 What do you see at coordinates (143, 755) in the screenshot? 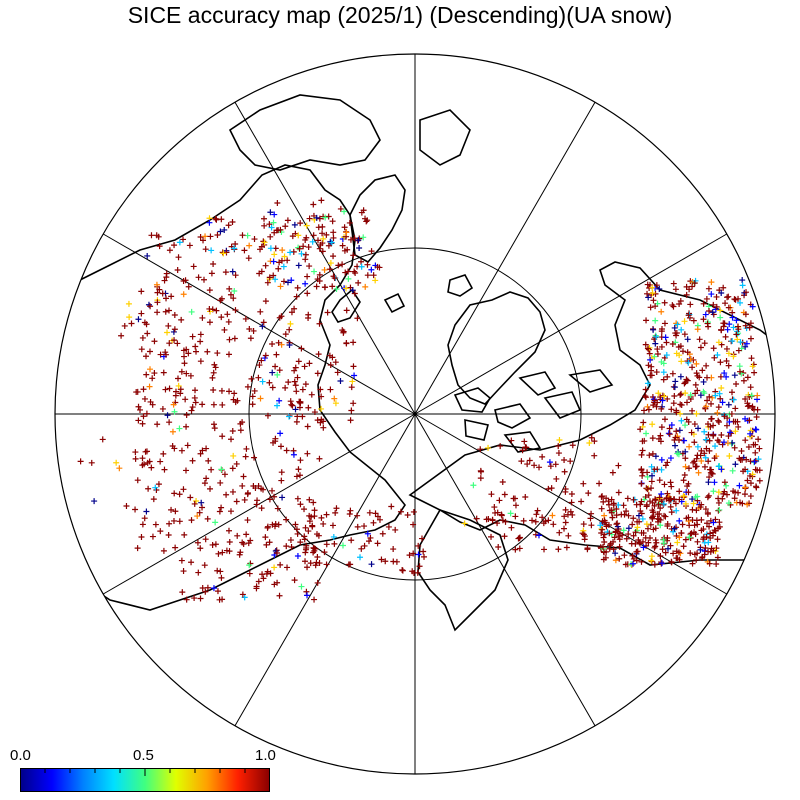
I see `colorbar-mid-label: 0.5` at bounding box center [143, 755].